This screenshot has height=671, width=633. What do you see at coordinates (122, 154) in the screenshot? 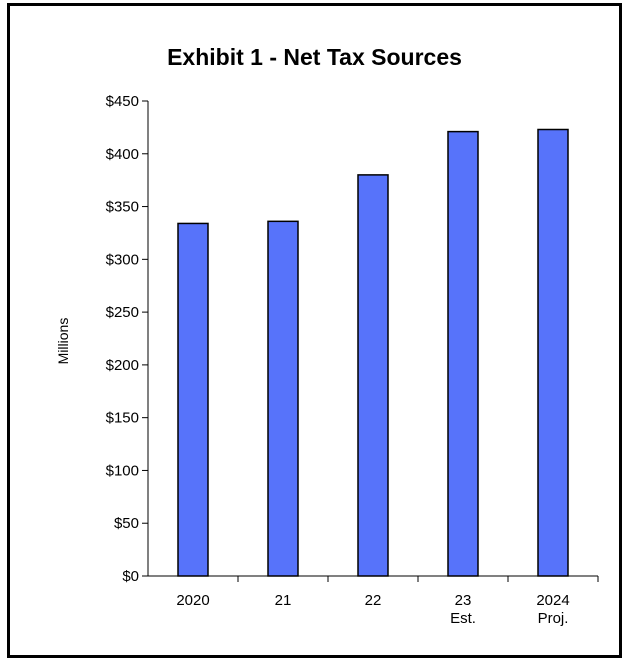
I see `y-tick-label: $400` at bounding box center [122, 154].